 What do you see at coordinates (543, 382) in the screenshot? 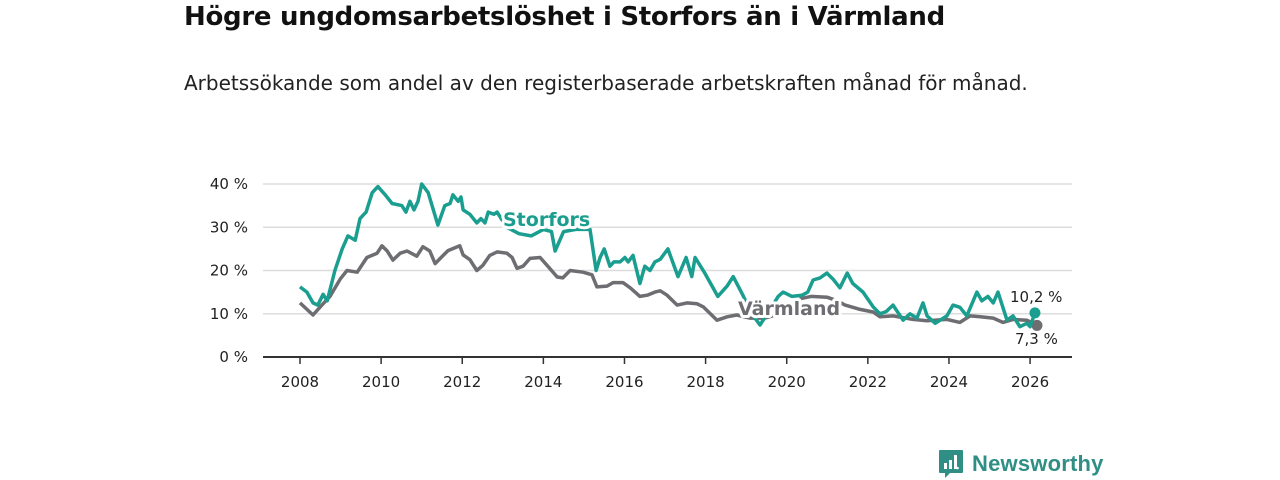
I see `x-tick-label: 2014` at bounding box center [543, 382].